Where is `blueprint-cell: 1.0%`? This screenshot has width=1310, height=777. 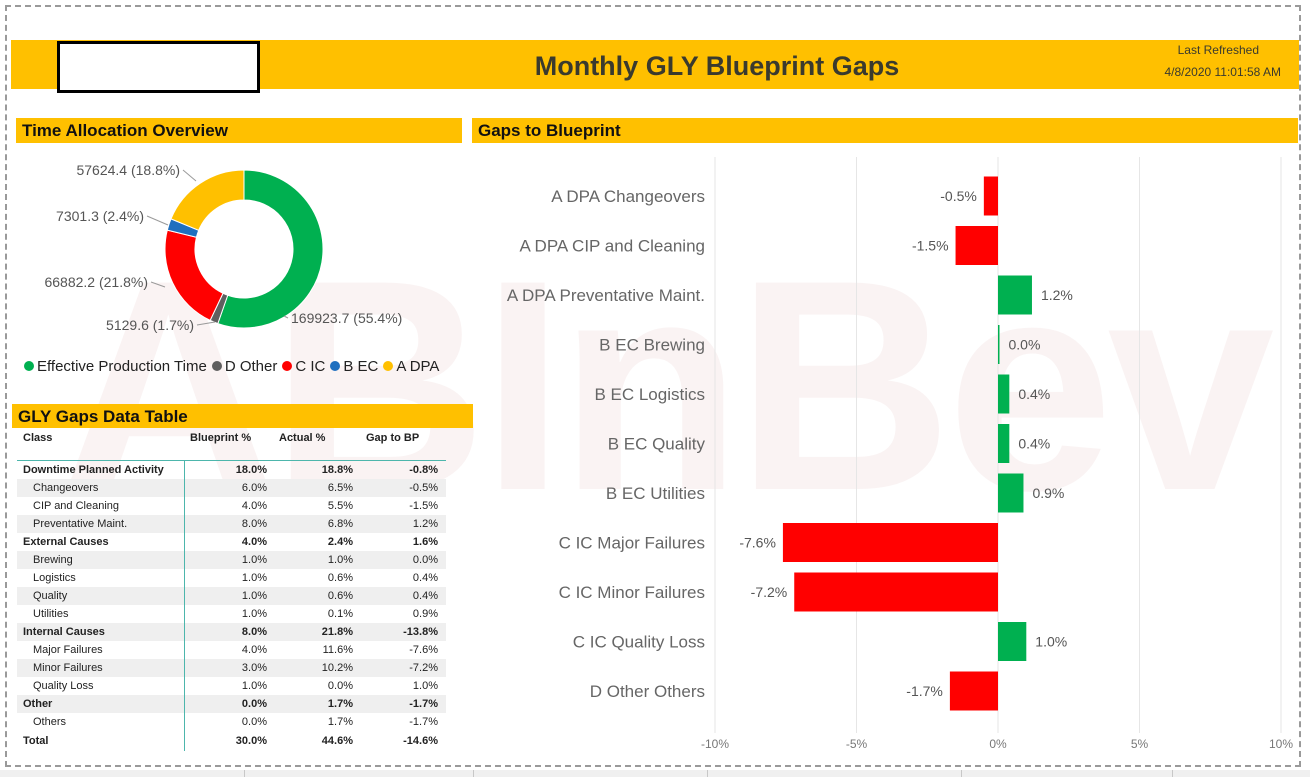 blueprint-cell: 1.0% is located at coordinates (254, 686).